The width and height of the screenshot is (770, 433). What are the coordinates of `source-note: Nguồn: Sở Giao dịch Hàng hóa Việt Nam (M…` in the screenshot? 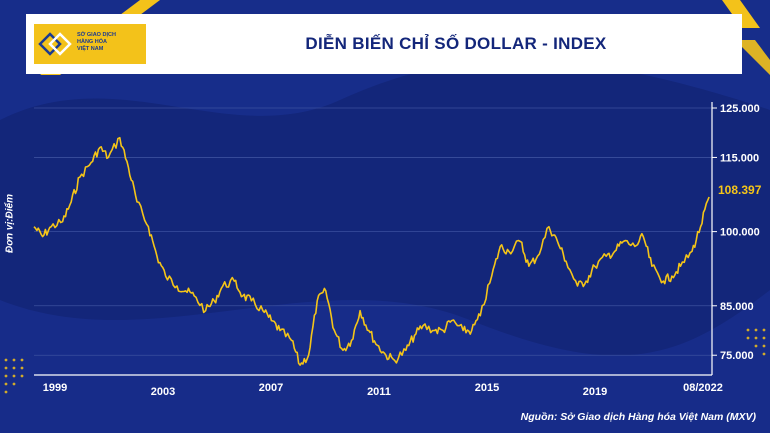 It's located at (638, 417).